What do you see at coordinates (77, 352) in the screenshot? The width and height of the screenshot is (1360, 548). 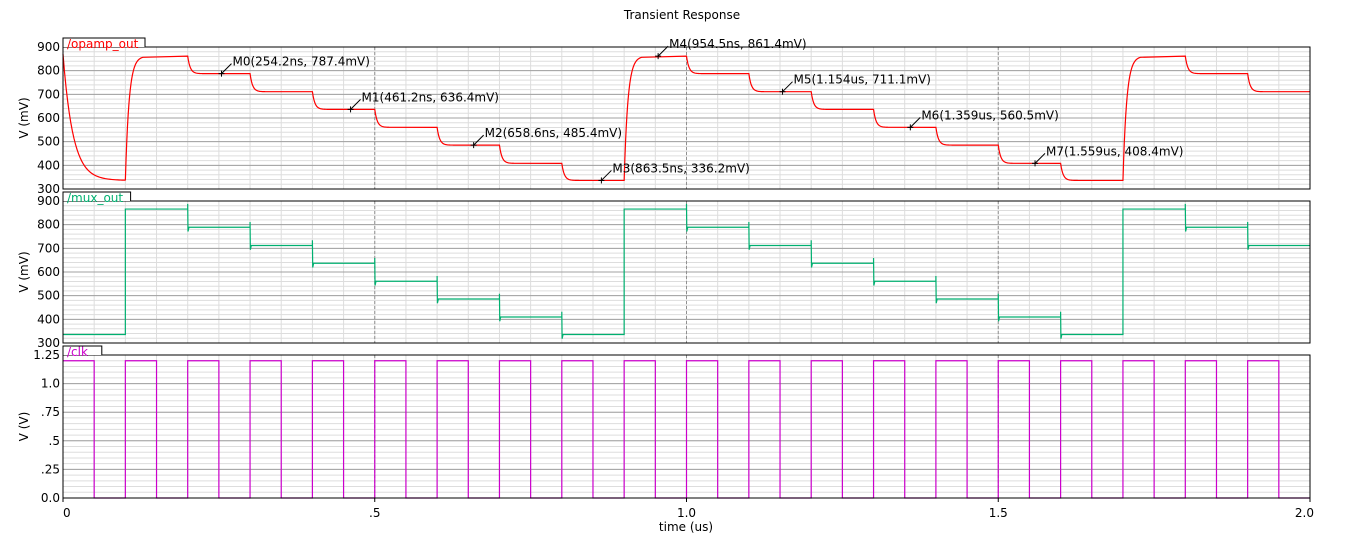 I see `signal-label-clk: /clk` at bounding box center [77, 352].